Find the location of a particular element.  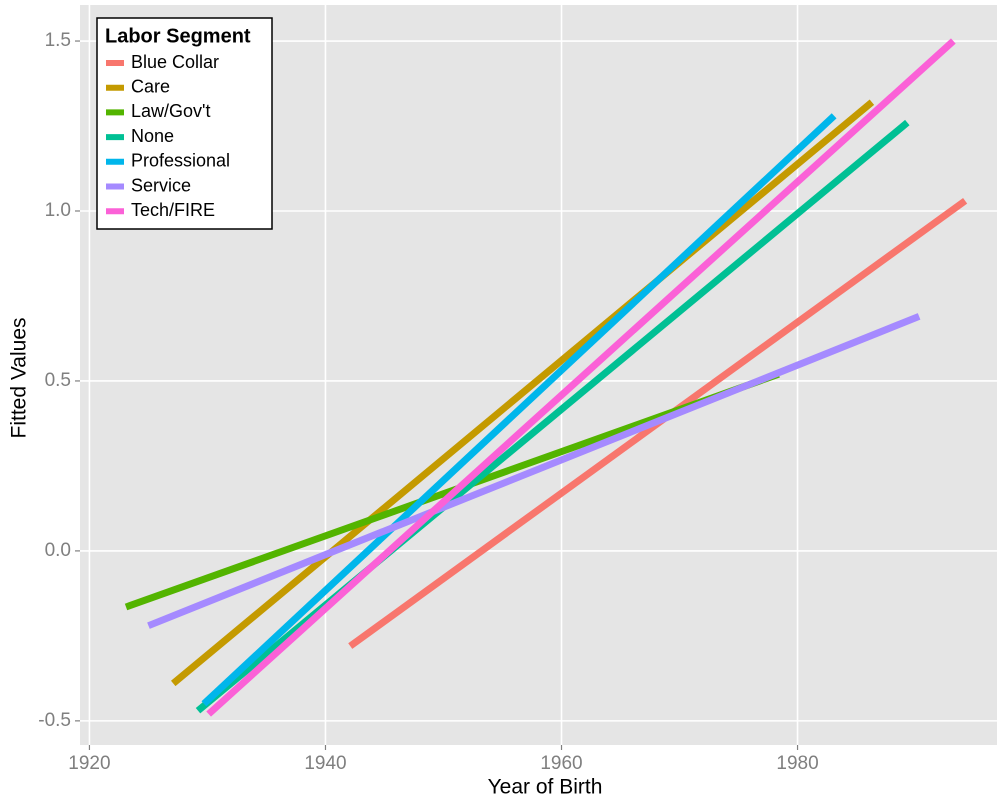

legend-label: Professional is located at coordinates (180, 161).